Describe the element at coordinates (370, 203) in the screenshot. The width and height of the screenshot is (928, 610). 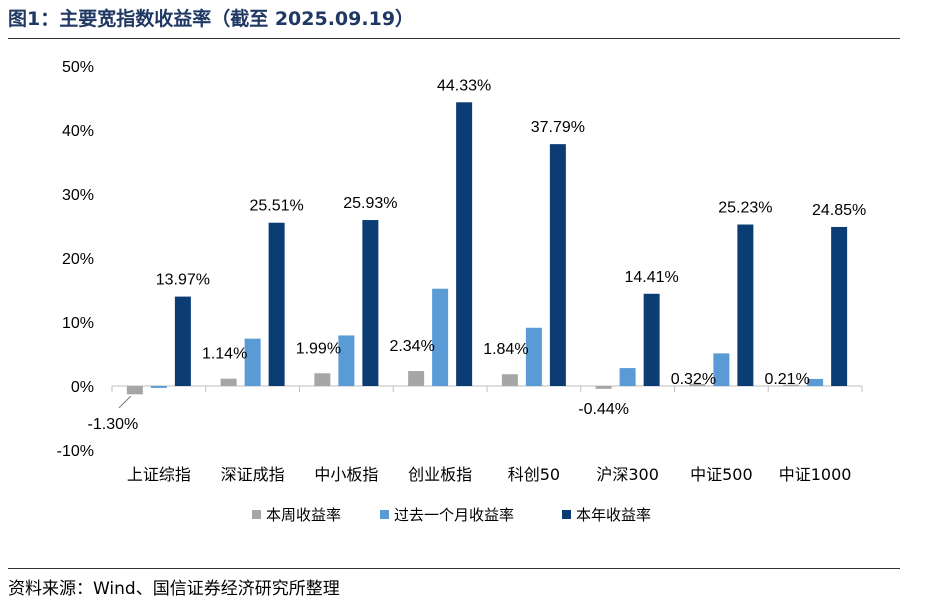
I see `data-label-ytd: 25.93%` at that location.